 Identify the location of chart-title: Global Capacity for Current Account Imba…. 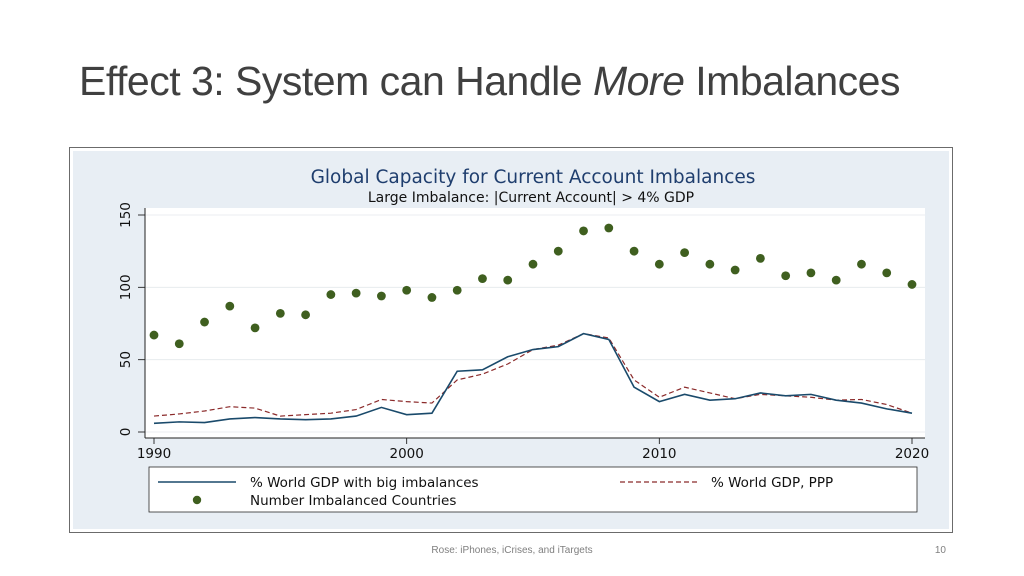
(533, 177).